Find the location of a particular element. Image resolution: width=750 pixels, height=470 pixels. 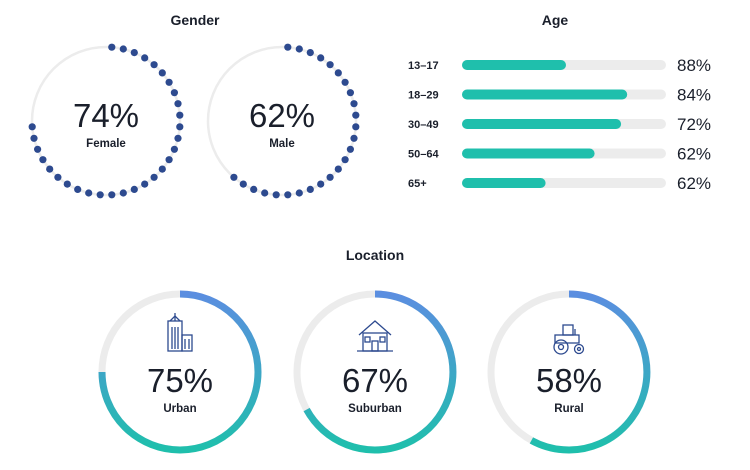

donut-value: 75% is located at coordinates (180, 380).